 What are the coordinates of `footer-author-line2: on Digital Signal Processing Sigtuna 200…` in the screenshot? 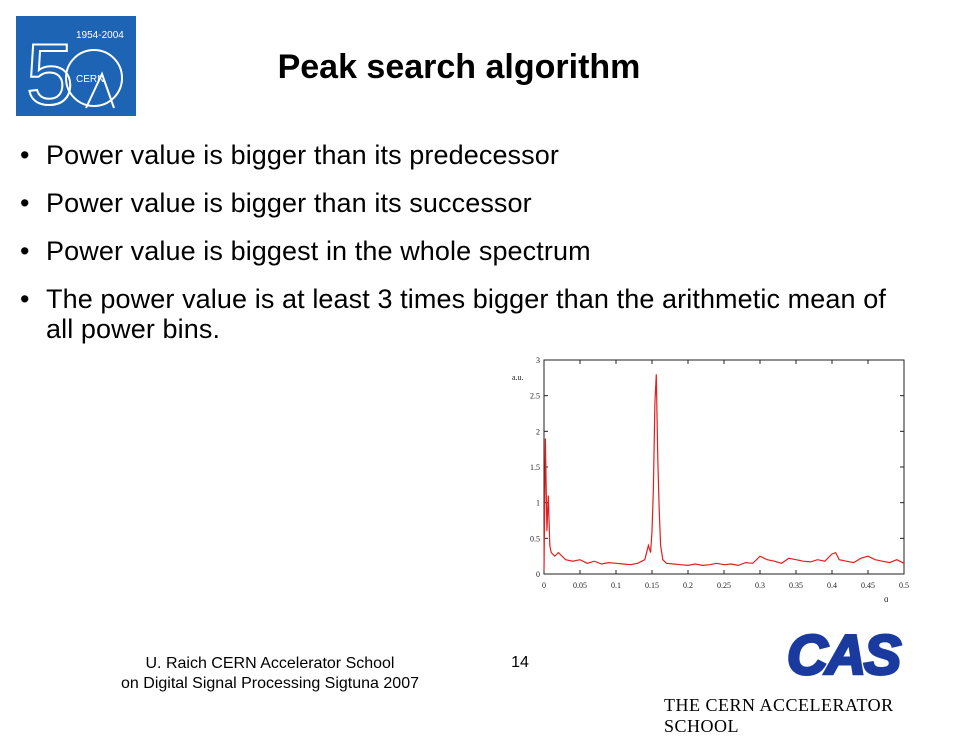 It's located at (270, 683).